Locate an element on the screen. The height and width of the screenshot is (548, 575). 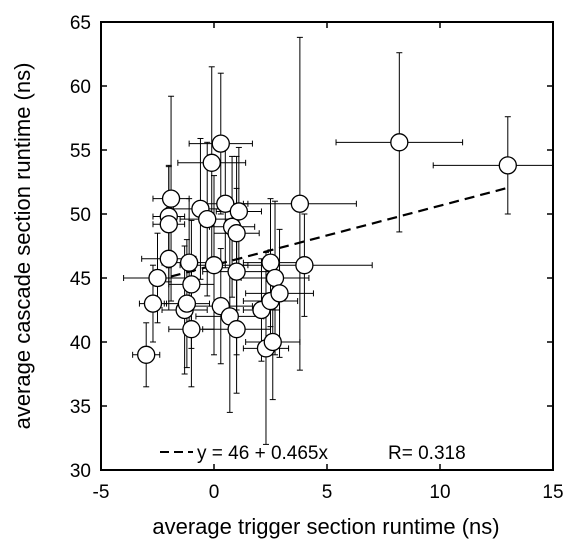
fit-legend: y = 46 + 0.465x R= 0.318 is located at coordinates (313, 453).